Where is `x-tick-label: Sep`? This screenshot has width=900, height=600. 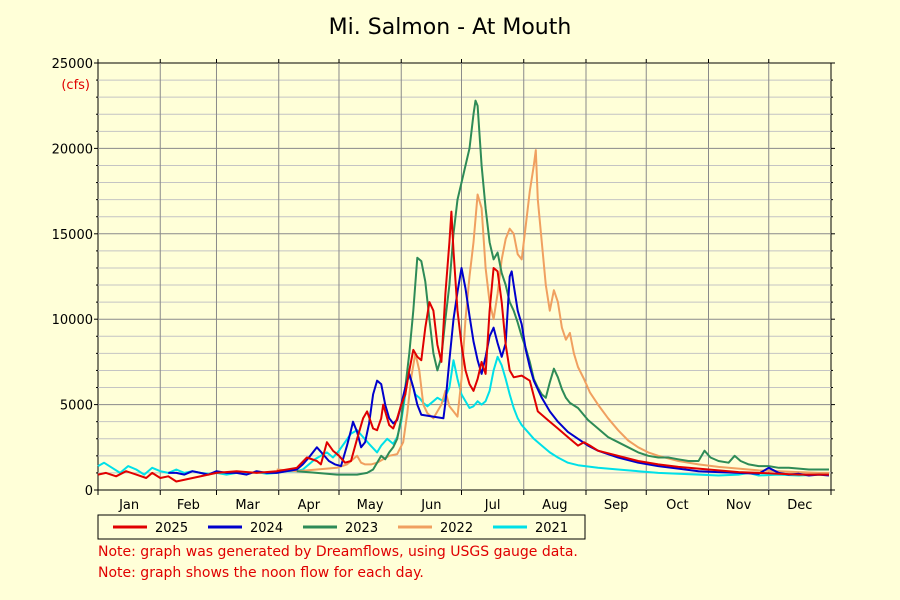 x-tick-label: Sep is located at coordinates (616, 505).